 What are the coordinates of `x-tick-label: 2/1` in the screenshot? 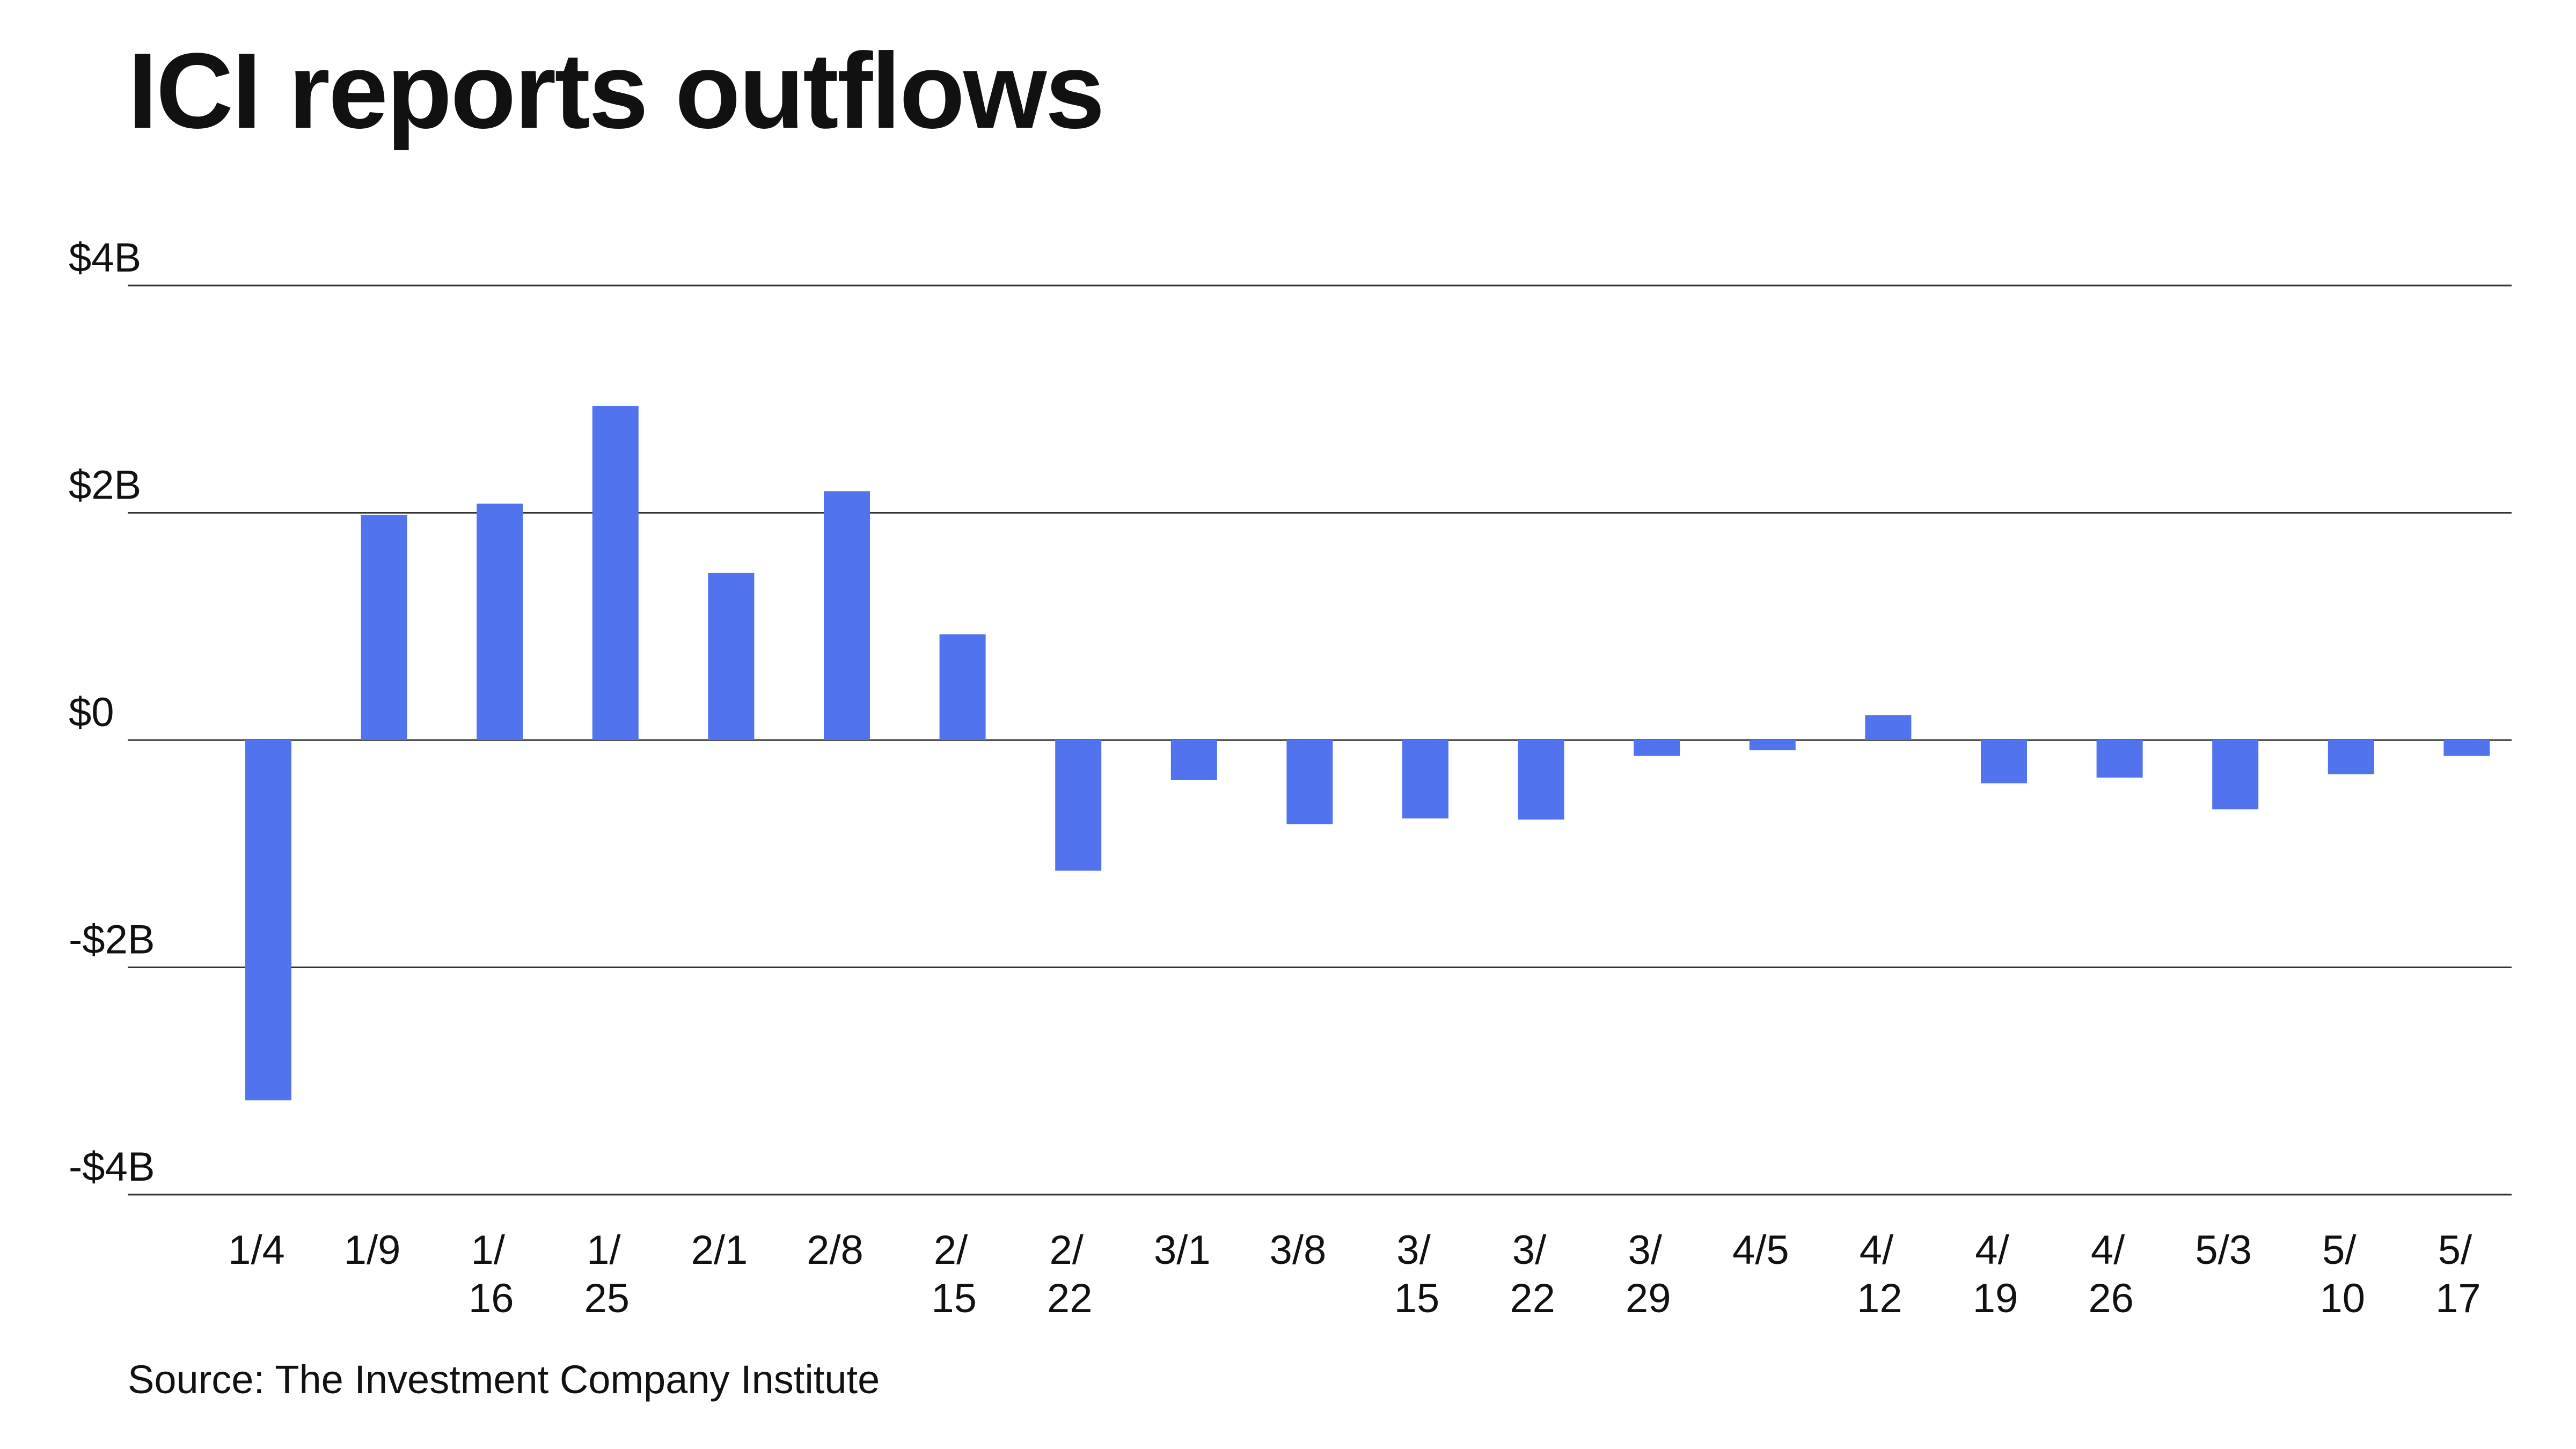 It's located at (719, 1250).